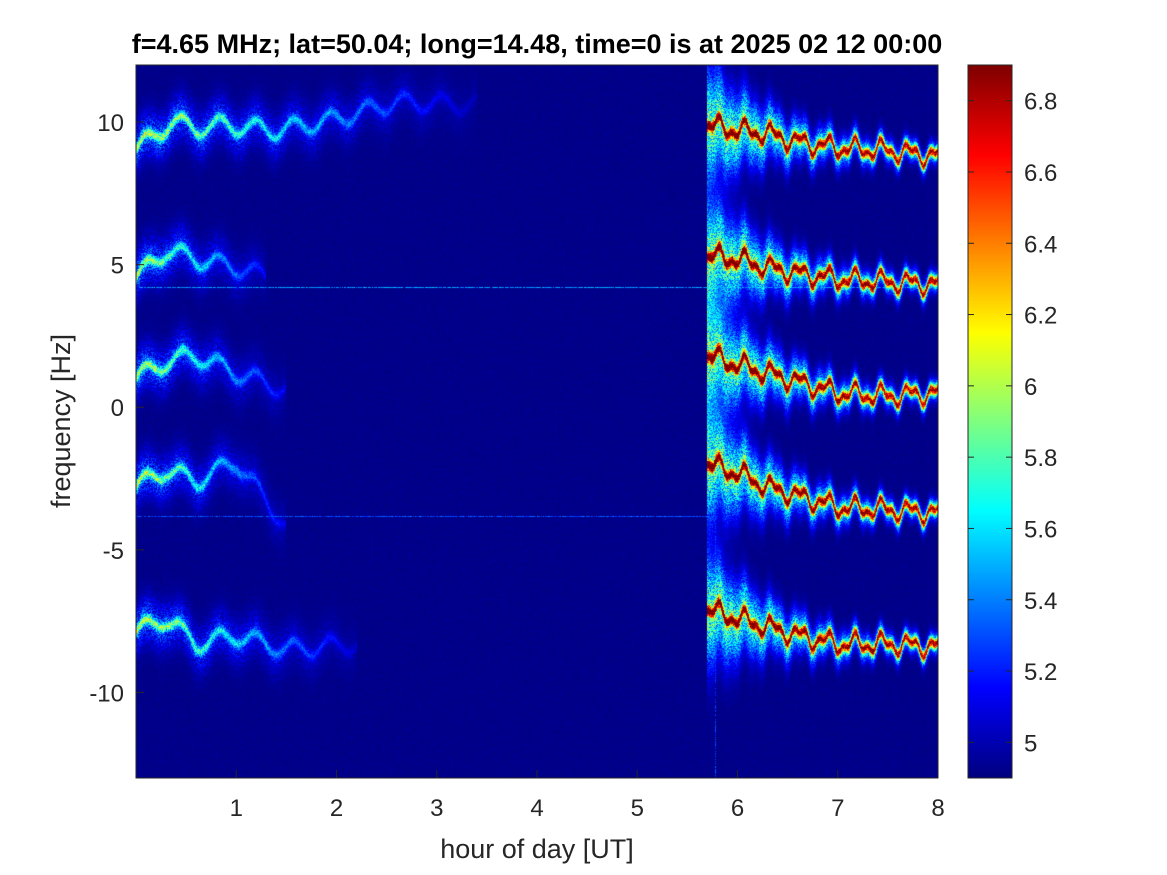  What do you see at coordinates (1040, 458) in the screenshot?
I see `colorbar-tick-label: 5.8` at bounding box center [1040, 458].